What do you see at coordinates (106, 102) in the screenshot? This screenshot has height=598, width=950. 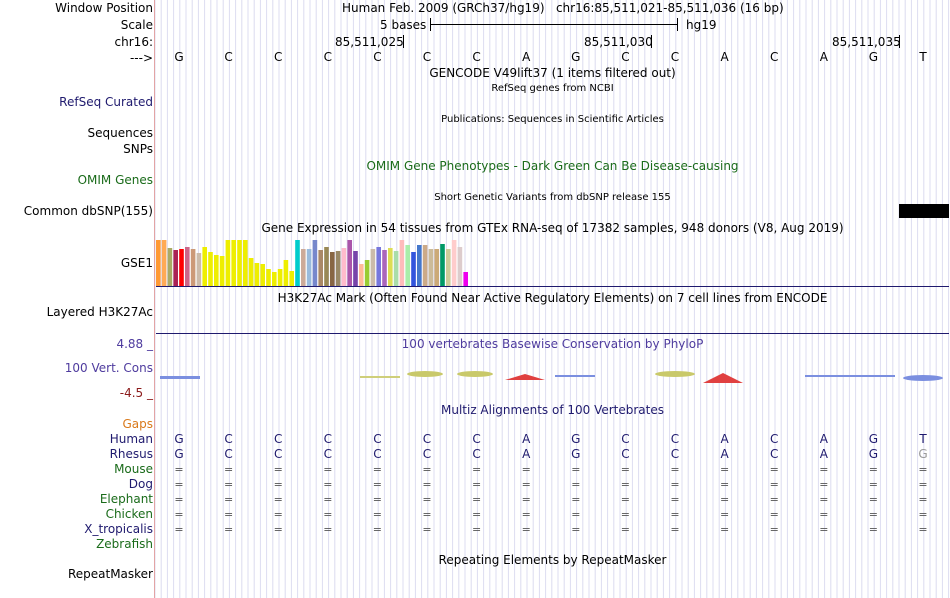 I see `refseq-track-label: RefSeq Curated` at bounding box center [106, 102].